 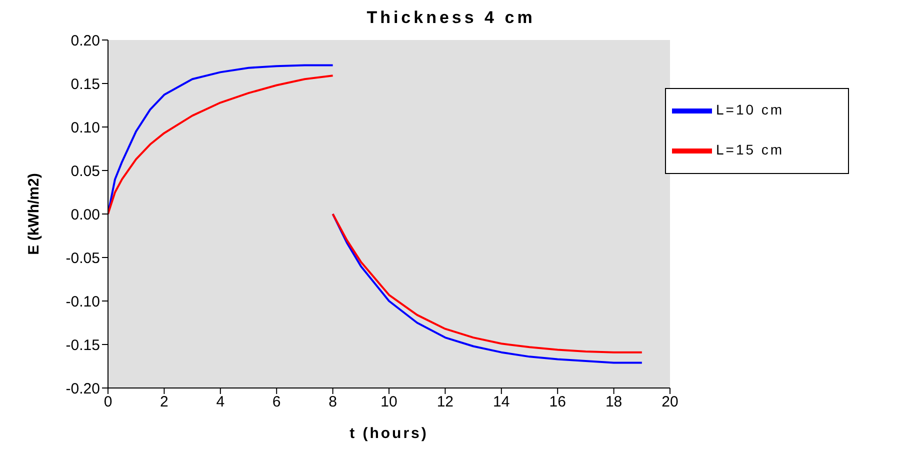 What do you see at coordinates (164, 402) in the screenshot?
I see `x-tick-label: 2` at bounding box center [164, 402].